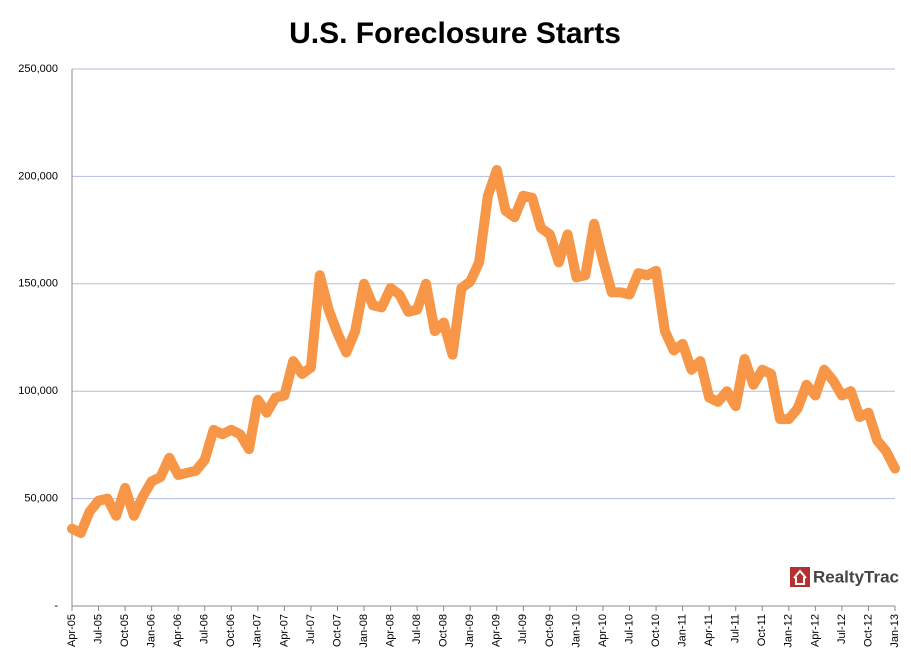 The height and width of the screenshot is (661, 911). Describe the element at coordinates (41, 499) in the screenshot. I see `y-tick-label: 50,000` at that location.